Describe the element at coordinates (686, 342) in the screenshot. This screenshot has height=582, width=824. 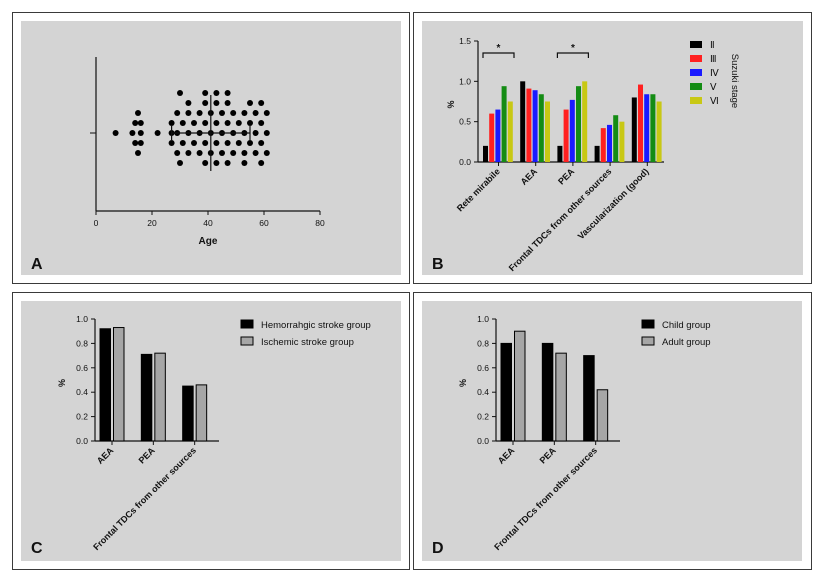
I see `legend-label: Adult group` at that location.